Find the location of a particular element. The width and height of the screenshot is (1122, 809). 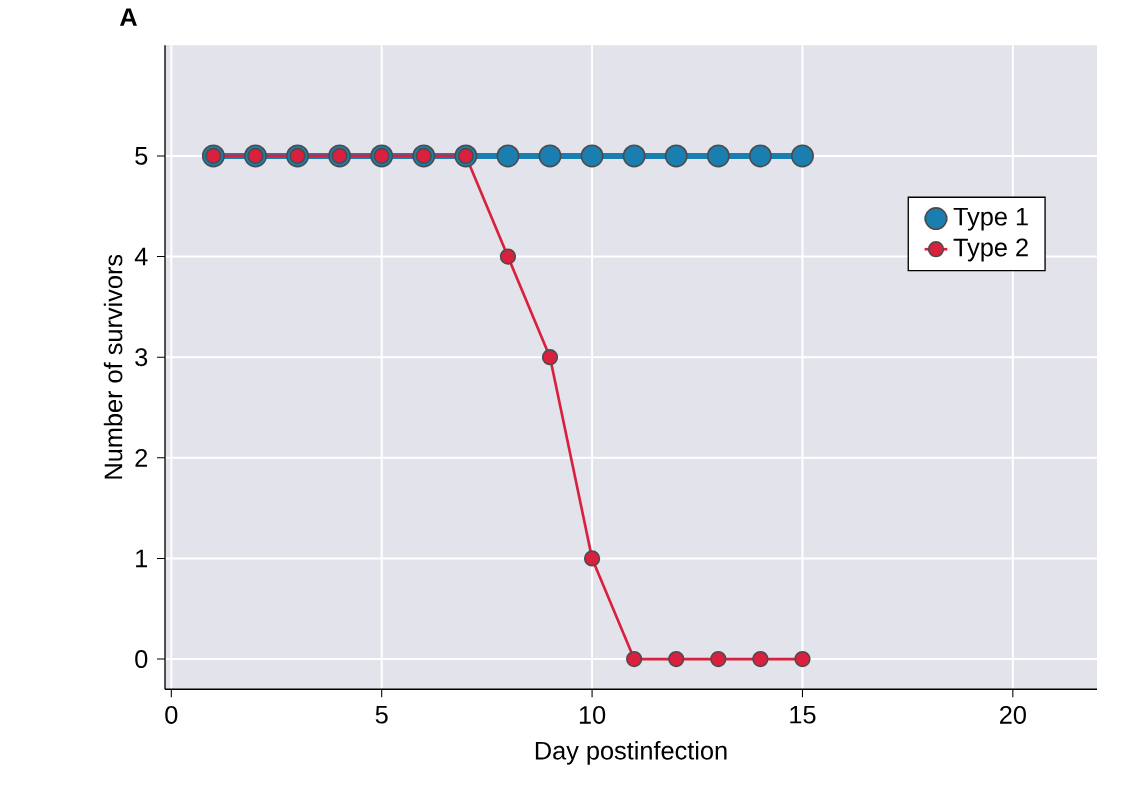

y-tick-label: 3 is located at coordinates (141, 357).